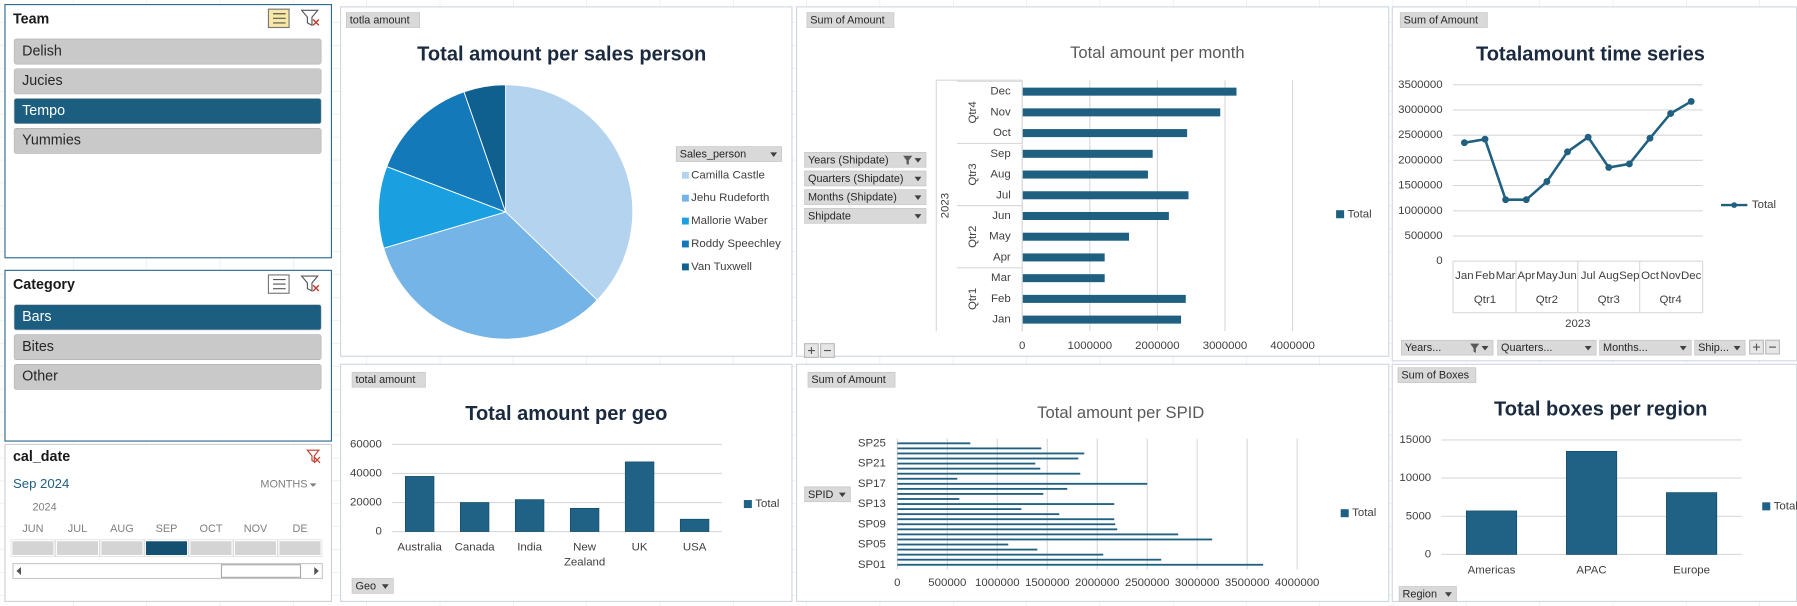 This screenshot has width=1797, height=606. What do you see at coordinates (852, 198) in the screenshot?
I see `field-button-label: Months (Shipdate)` at bounding box center [852, 198].